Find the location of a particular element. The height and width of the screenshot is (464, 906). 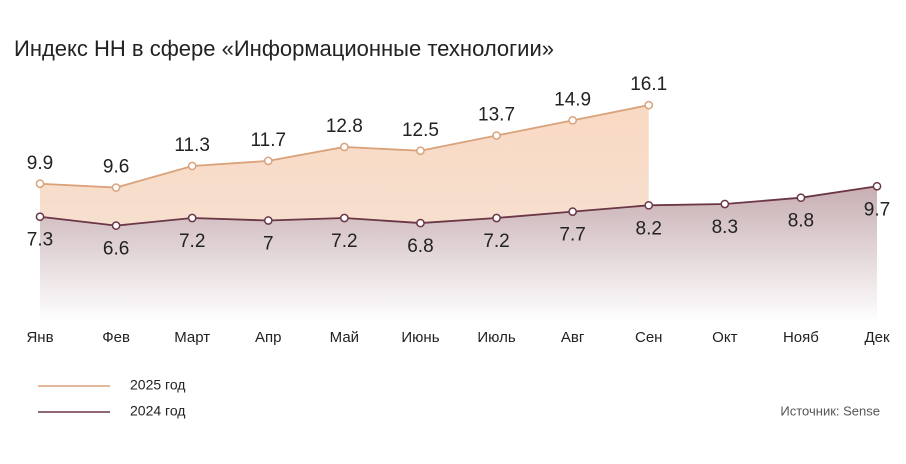

data-label: 9.7 is located at coordinates (877, 209).